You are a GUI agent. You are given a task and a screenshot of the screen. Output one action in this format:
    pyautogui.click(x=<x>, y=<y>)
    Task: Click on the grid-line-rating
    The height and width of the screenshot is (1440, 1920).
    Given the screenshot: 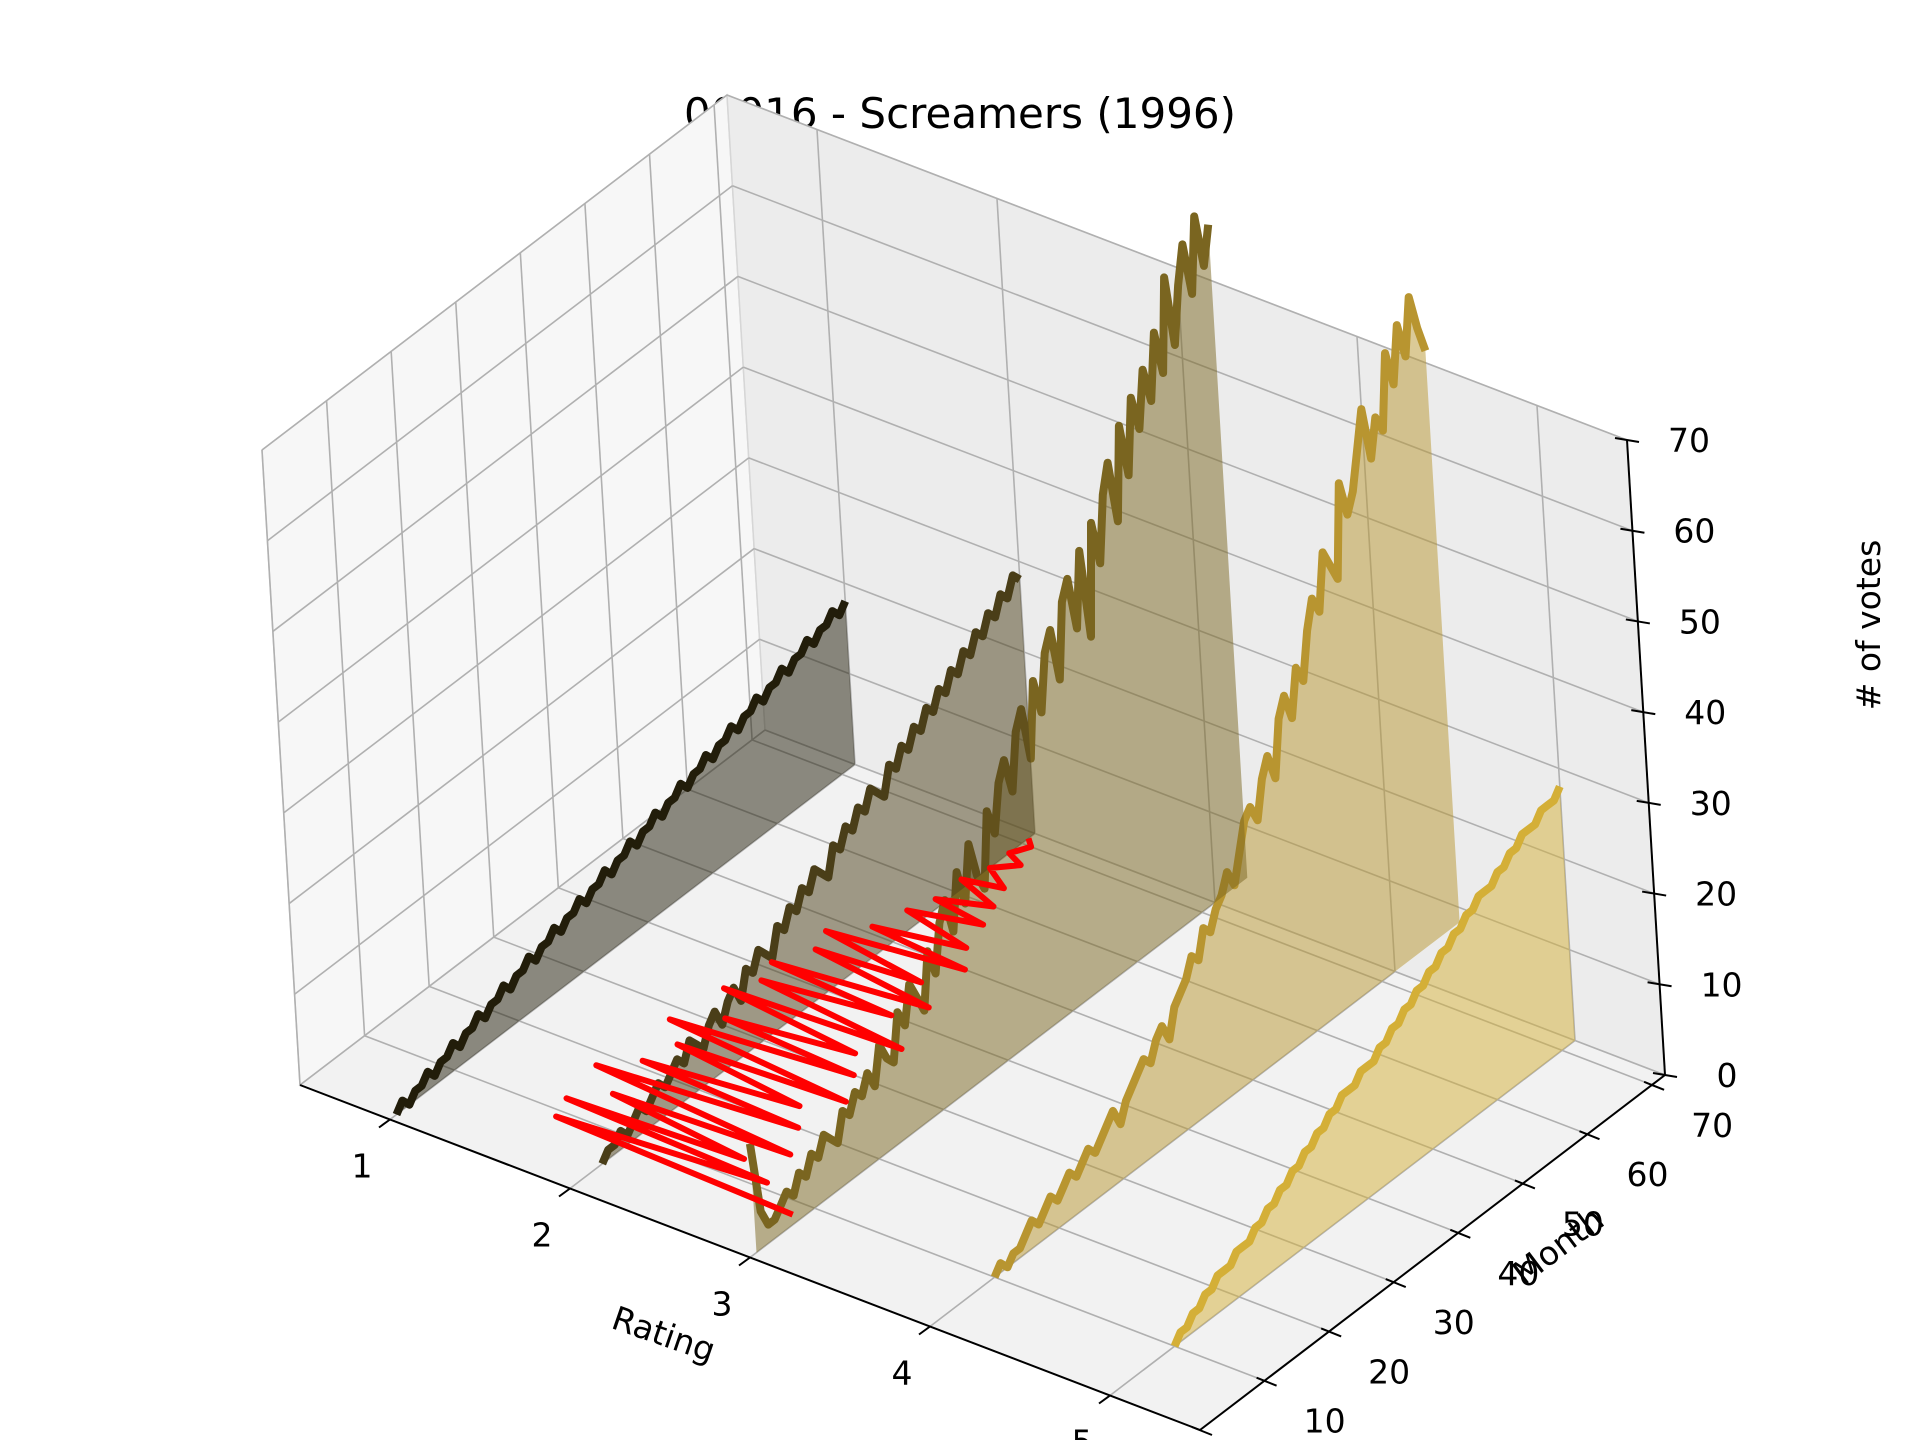 What is the action you would take?
    pyautogui.click(x=836, y=447)
    